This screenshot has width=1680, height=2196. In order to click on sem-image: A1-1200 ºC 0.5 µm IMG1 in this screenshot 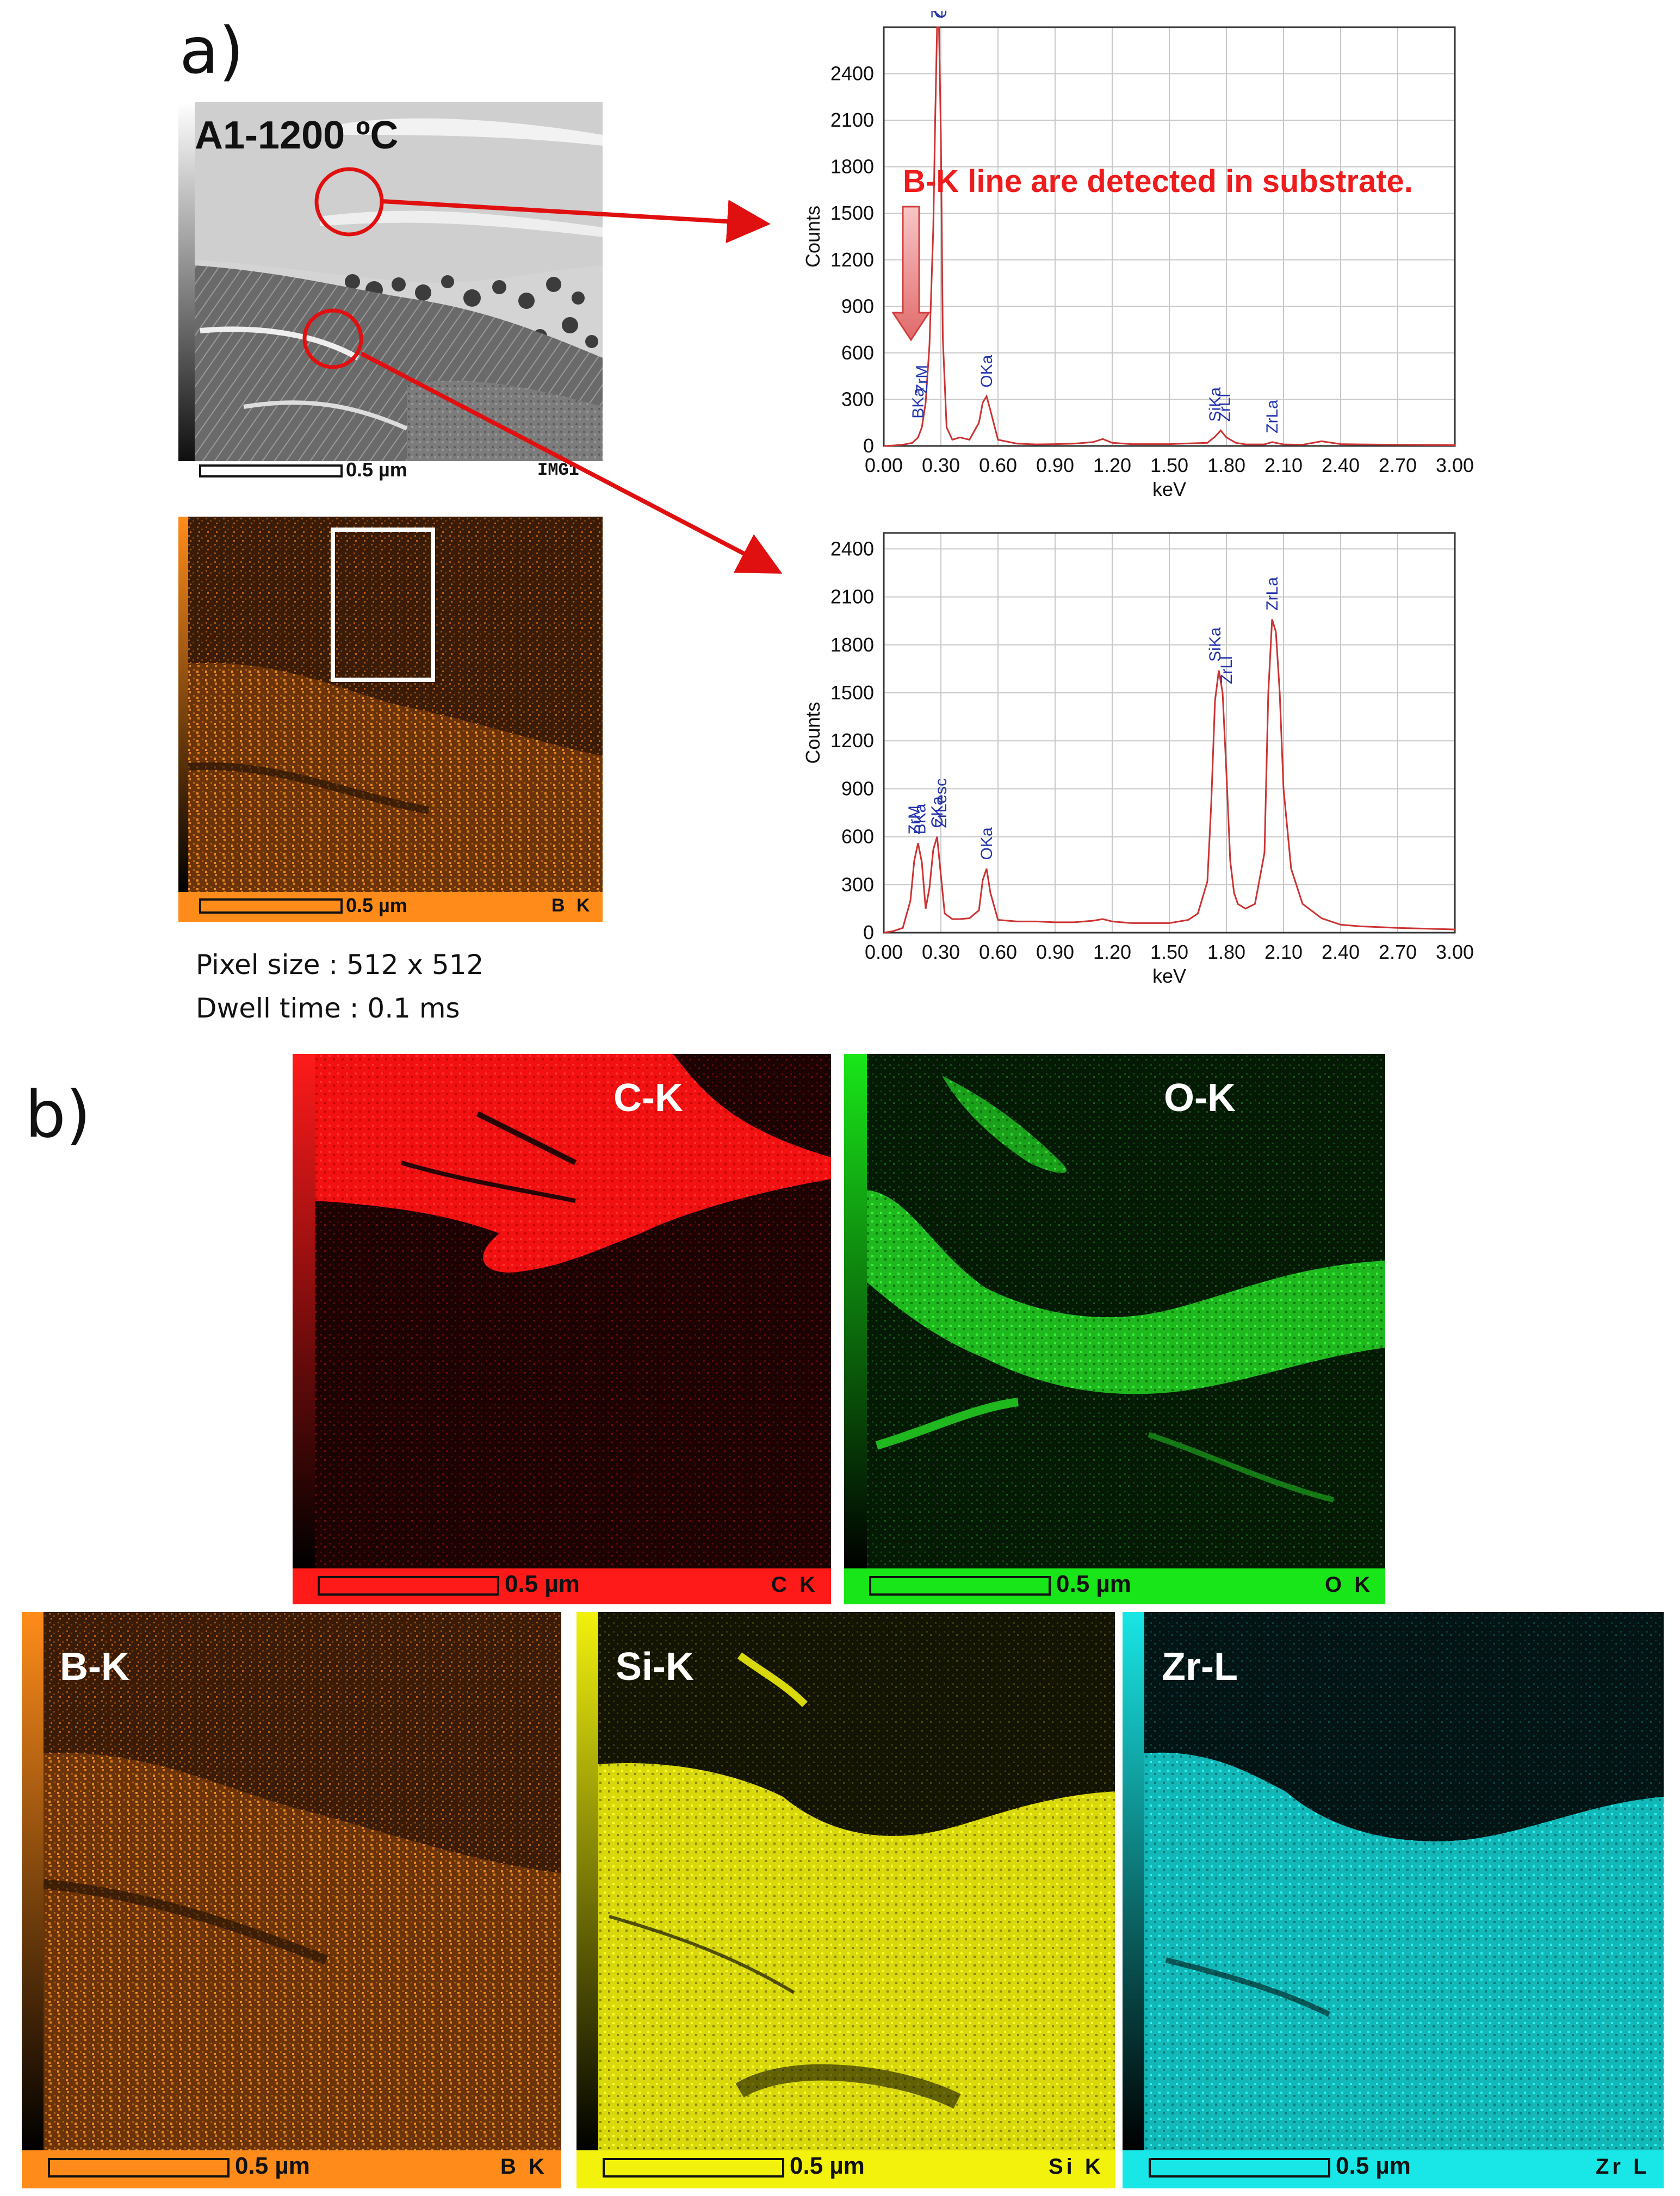, I will do `click(390, 292)`.